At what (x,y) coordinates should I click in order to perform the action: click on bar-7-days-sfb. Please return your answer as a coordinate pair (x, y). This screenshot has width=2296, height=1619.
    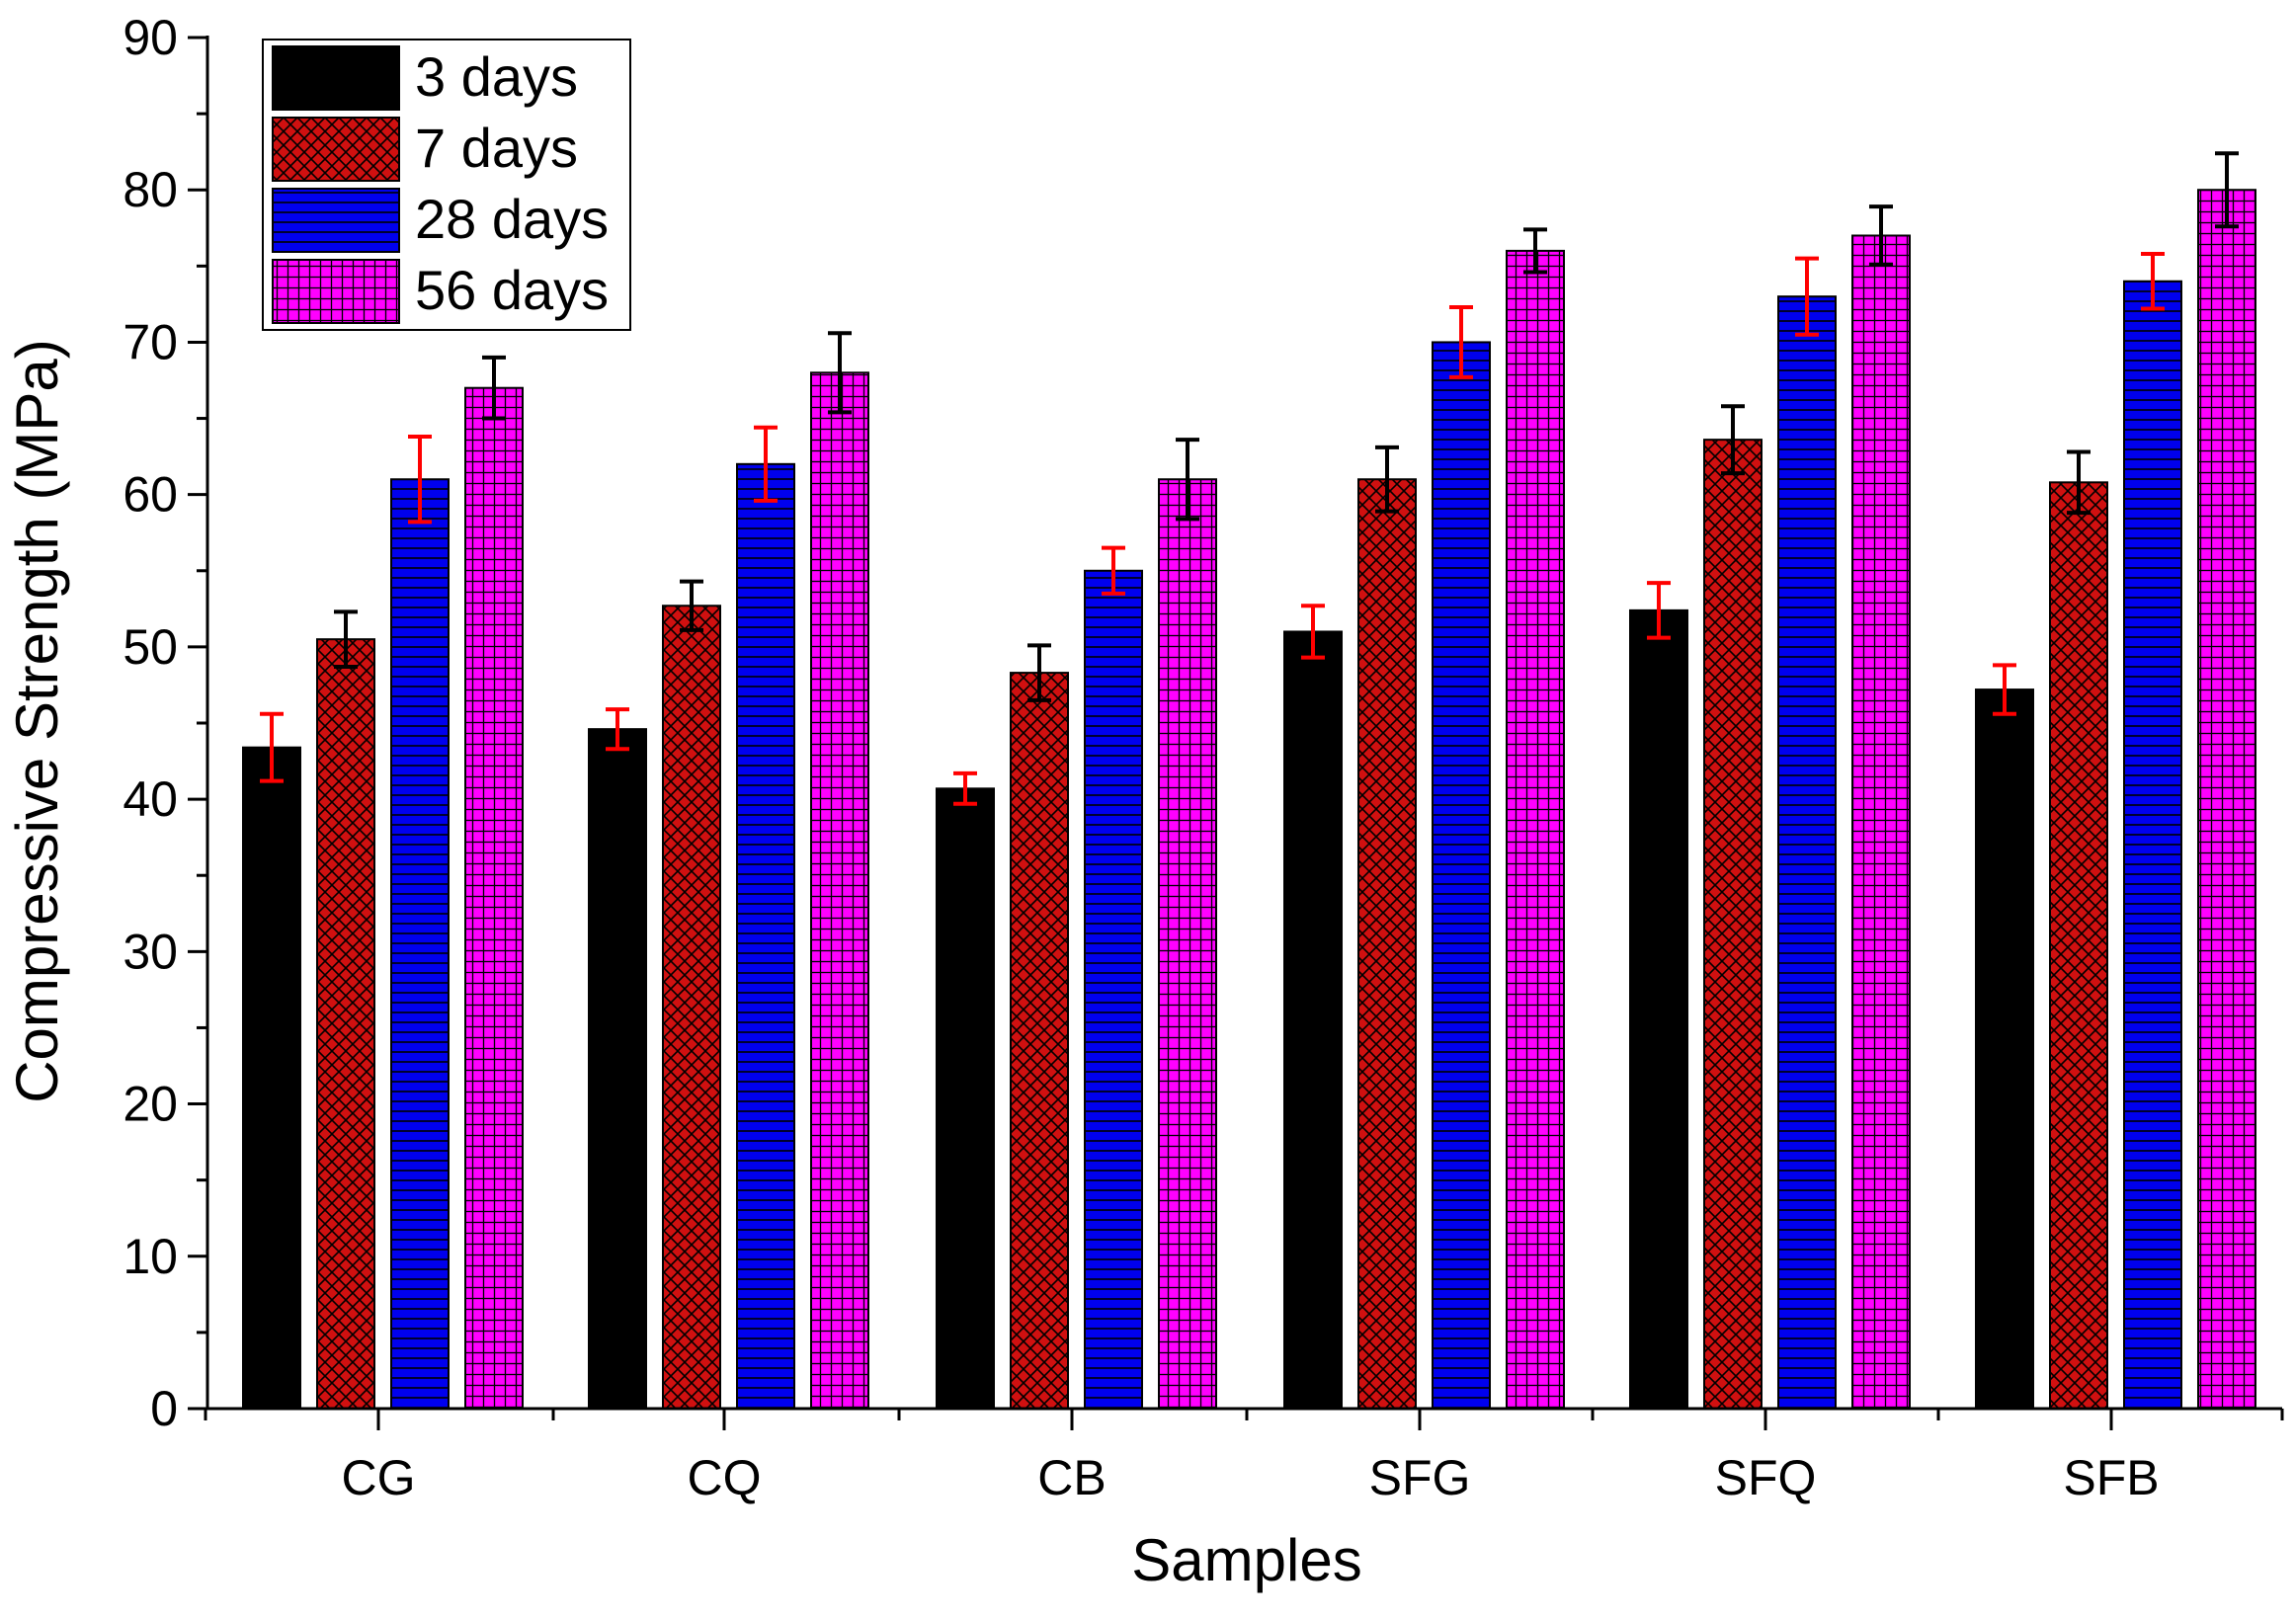
    Looking at the image, I should click on (2078, 945).